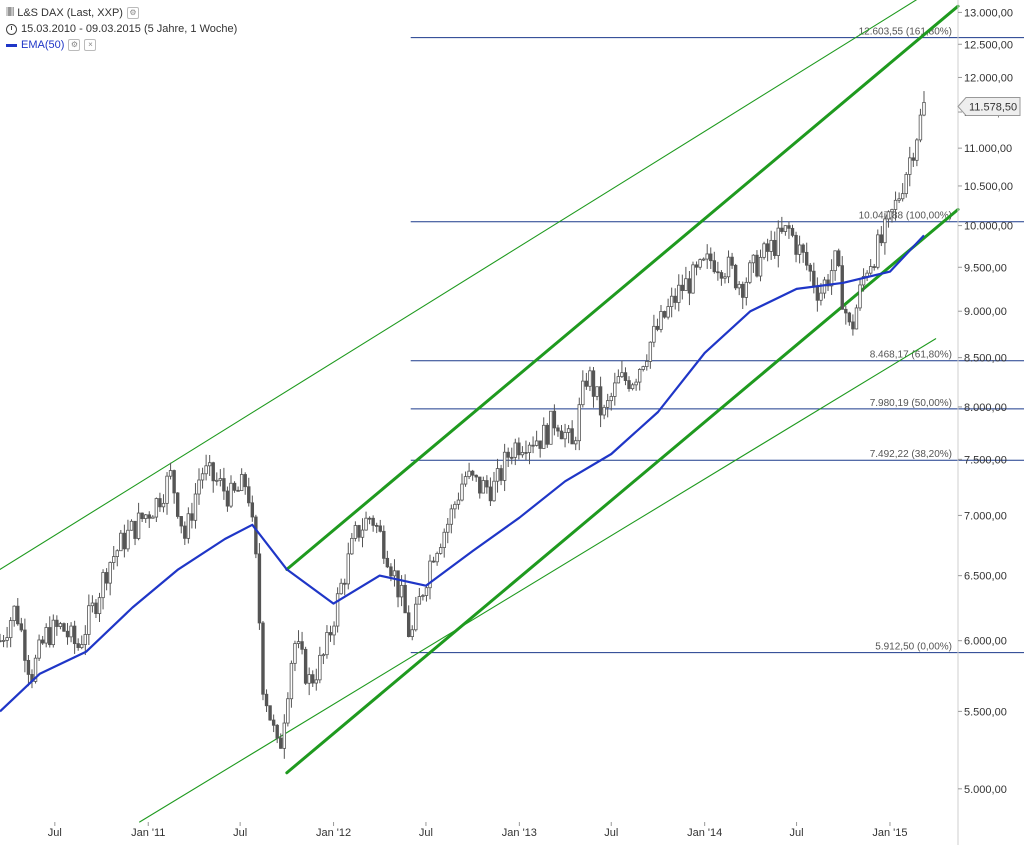 Image resolution: width=1024 pixels, height=845 pixels. What do you see at coordinates (611, 833) in the screenshot?
I see `x-tick-label: Jul` at bounding box center [611, 833].